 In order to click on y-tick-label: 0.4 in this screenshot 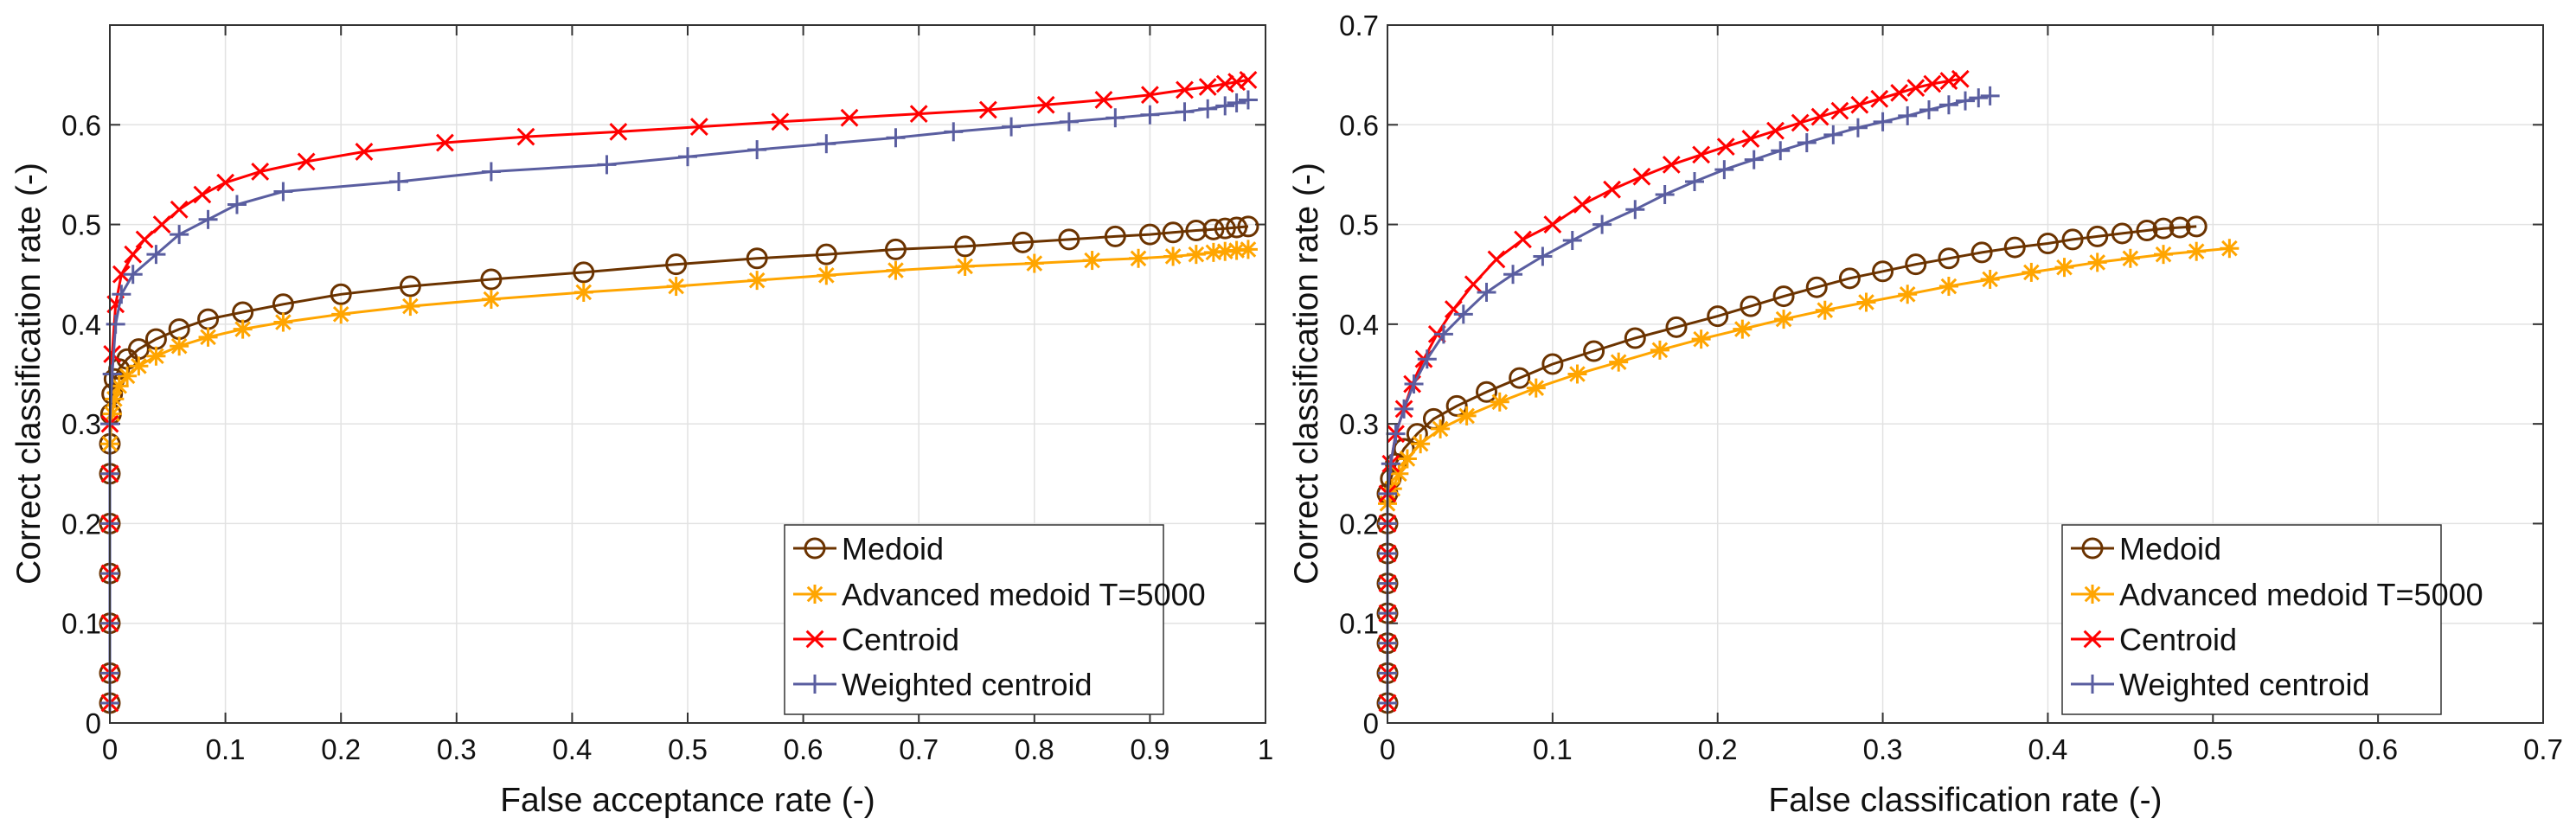, I will do `click(1359, 325)`.